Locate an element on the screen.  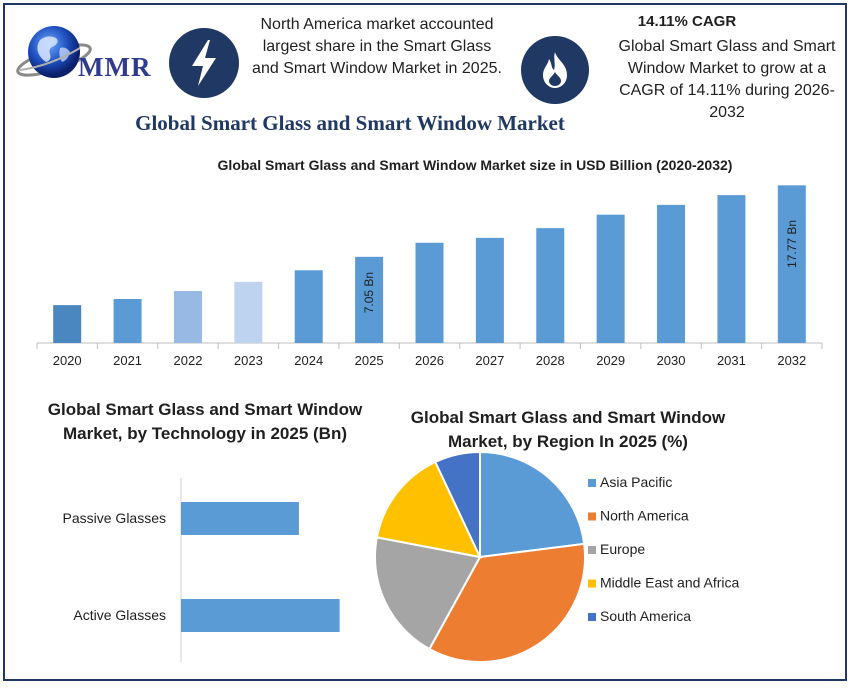
y-tick-label: Passive Glasses is located at coordinates (114, 518).